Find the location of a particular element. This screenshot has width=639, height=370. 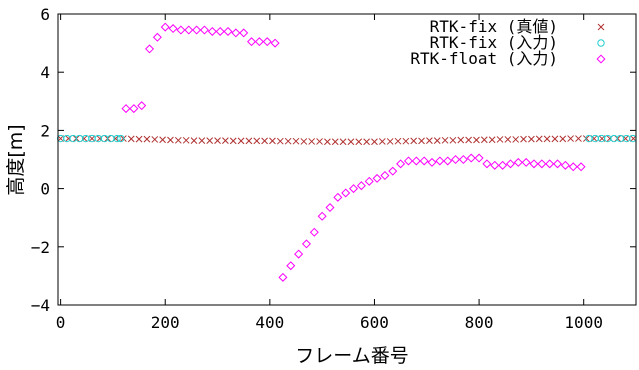

legend-entry-rtk-fix-true-marker is located at coordinates (601, 27).